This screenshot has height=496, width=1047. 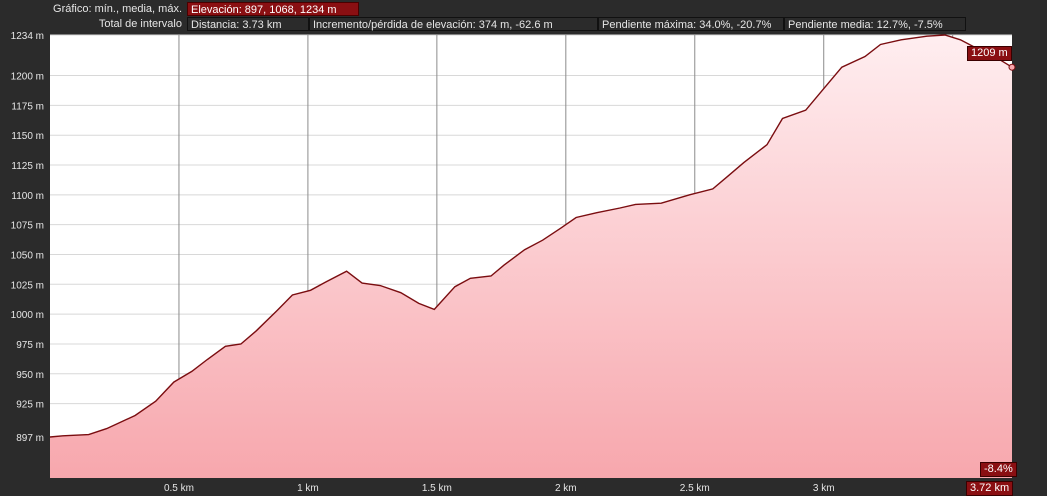 I want to click on y-tick-label: 1234 m, so click(x=27, y=36).